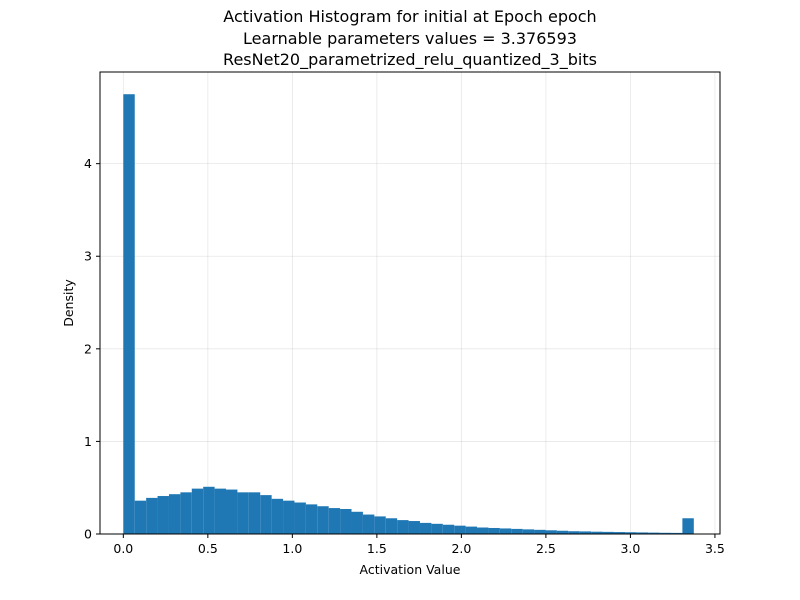 The height and width of the screenshot is (600, 800). I want to click on y-axis-label: Density, so click(68, 303).